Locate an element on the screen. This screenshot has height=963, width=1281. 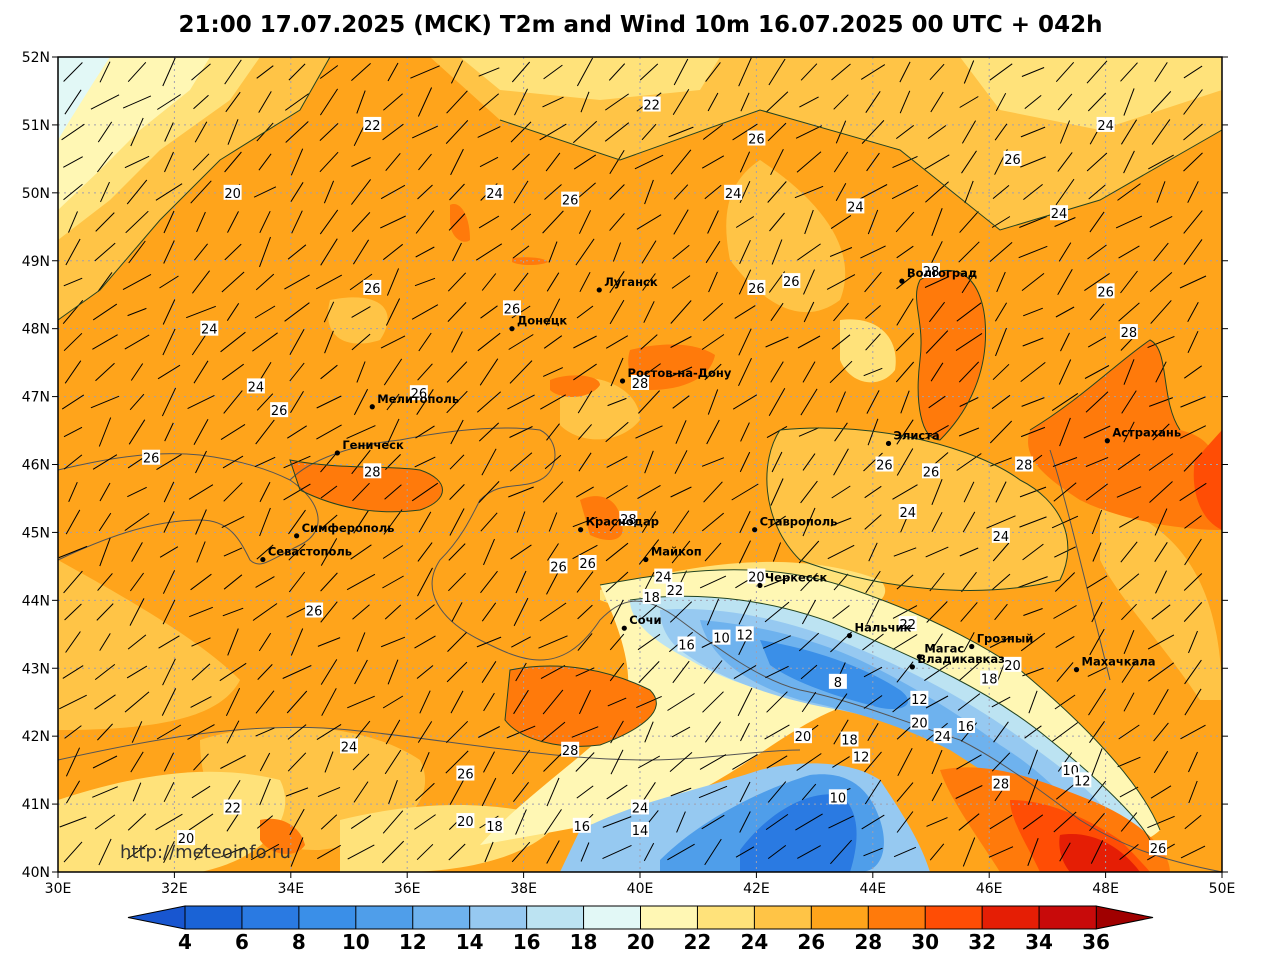
city-marker: Грозный is located at coordinates (1001, 641).